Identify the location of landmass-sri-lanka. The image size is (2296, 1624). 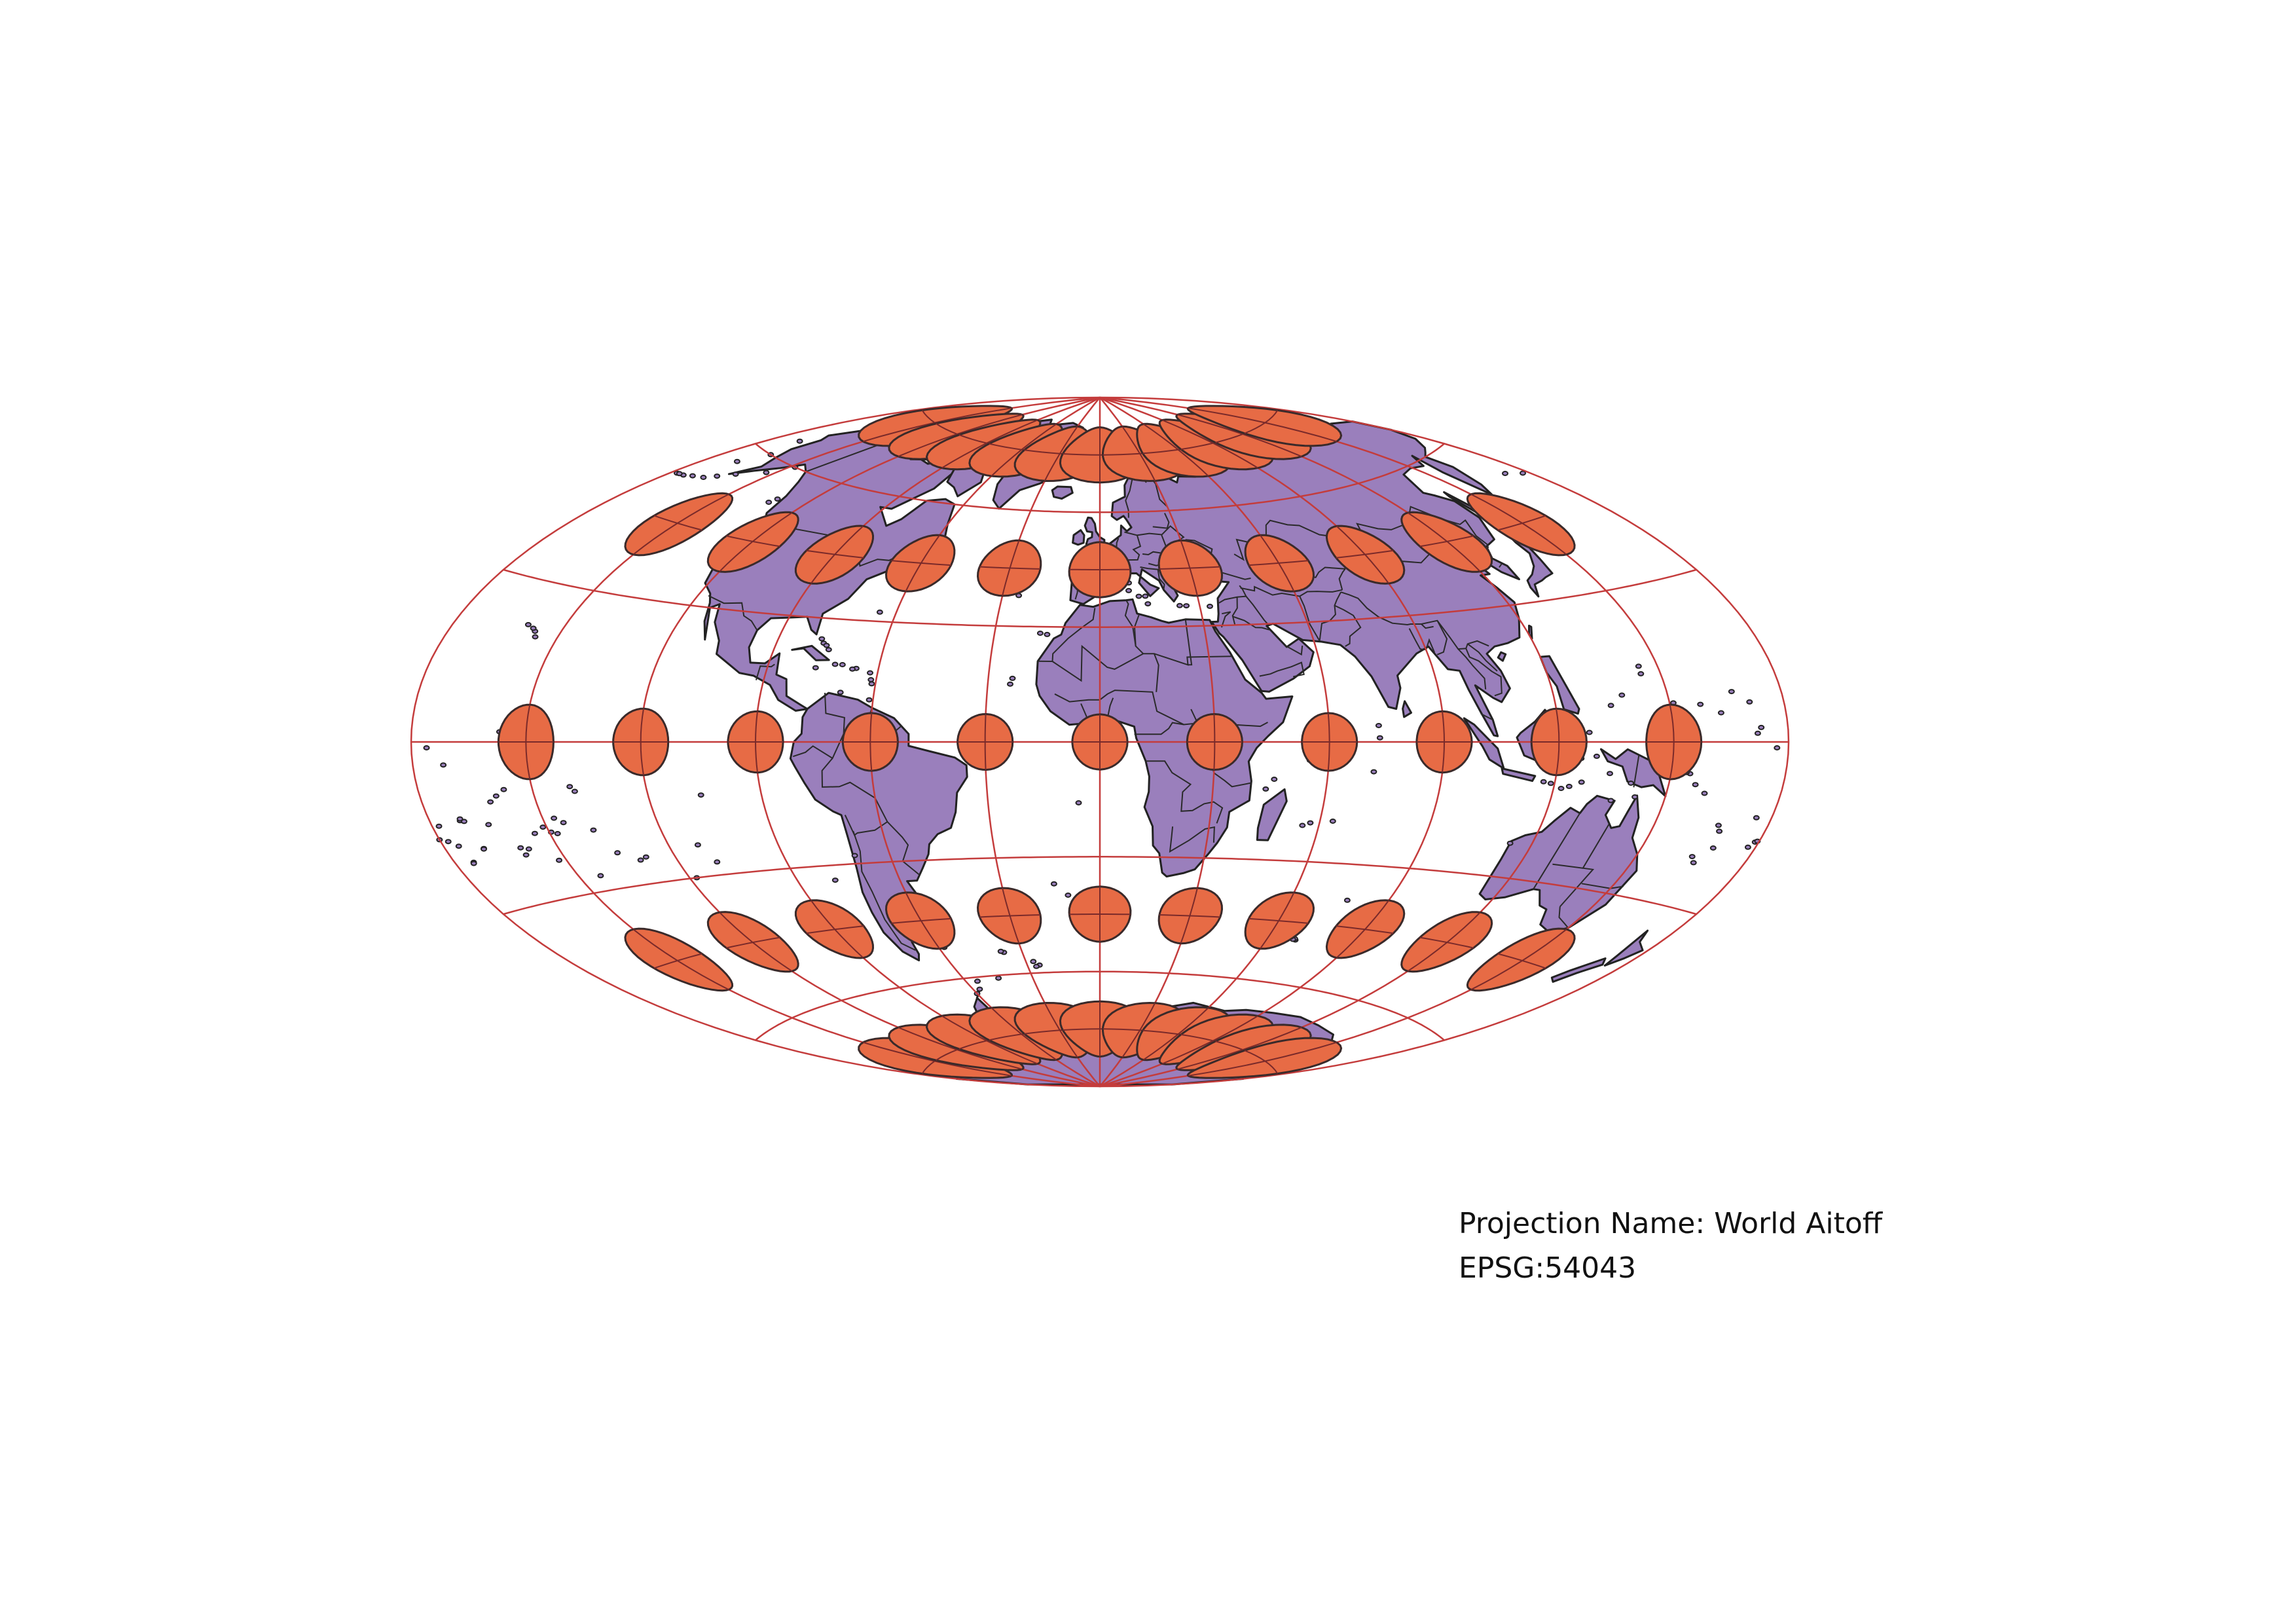
(1407, 709).